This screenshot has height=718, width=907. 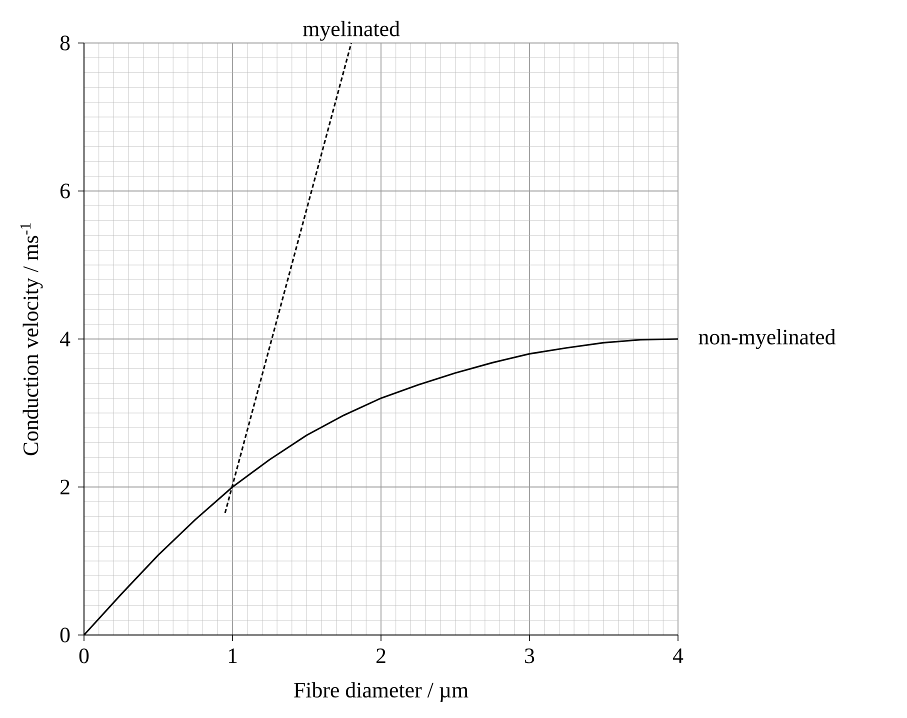 What do you see at coordinates (65, 339) in the screenshot?
I see `y-tick-label: 4` at bounding box center [65, 339].